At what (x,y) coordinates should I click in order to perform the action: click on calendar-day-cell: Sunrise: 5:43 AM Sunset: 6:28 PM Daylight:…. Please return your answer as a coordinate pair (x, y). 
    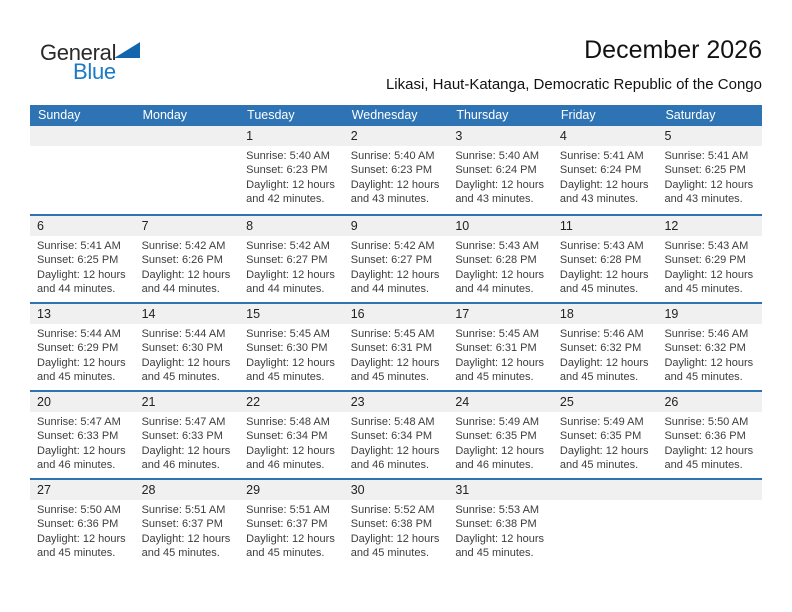
    Looking at the image, I should click on (605, 266).